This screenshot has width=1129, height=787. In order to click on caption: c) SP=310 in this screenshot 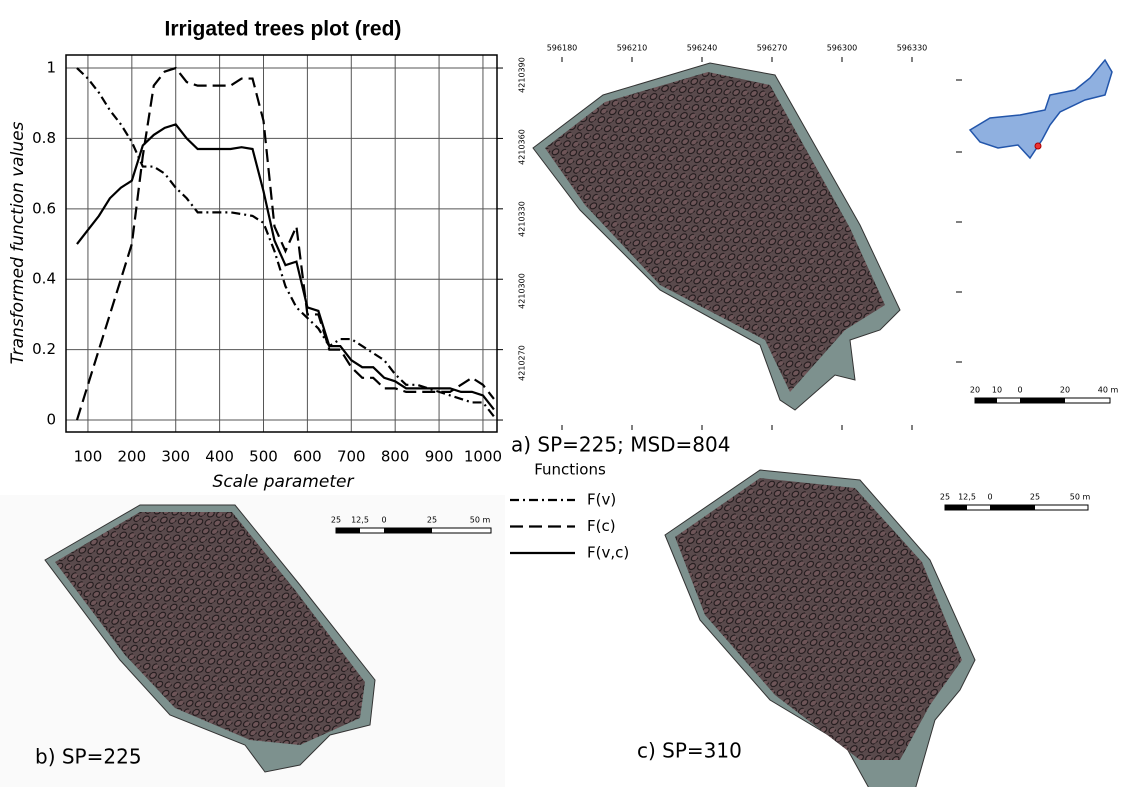, I will do `click(689, 751)`.